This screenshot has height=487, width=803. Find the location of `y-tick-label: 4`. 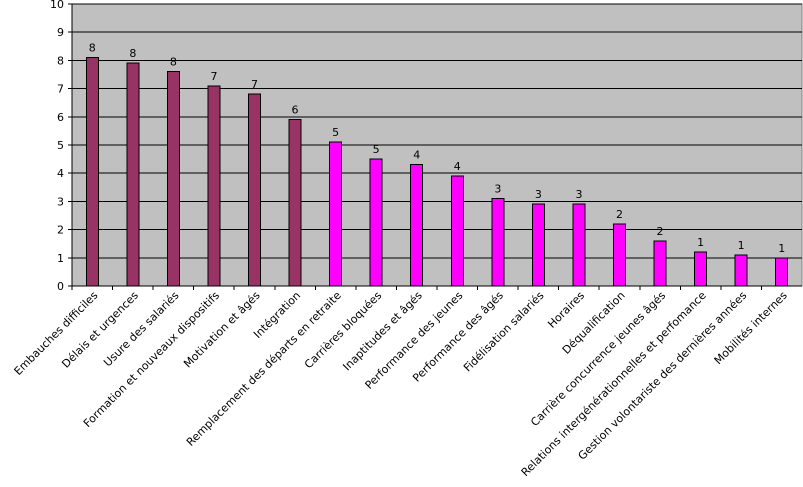

y-tick-label: 4 is located at coordinates (60, 173).